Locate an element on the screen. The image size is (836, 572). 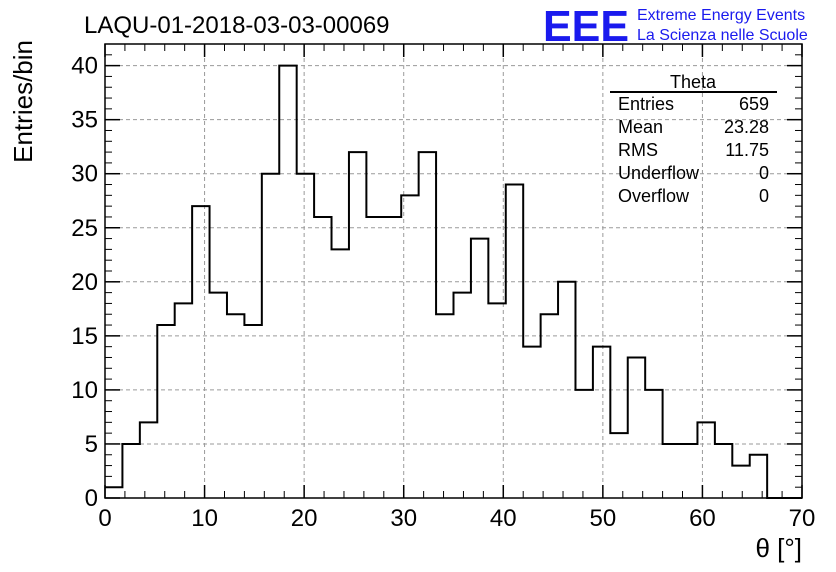
x-axis-label: θ [°] is located at coordinates (778, 548).